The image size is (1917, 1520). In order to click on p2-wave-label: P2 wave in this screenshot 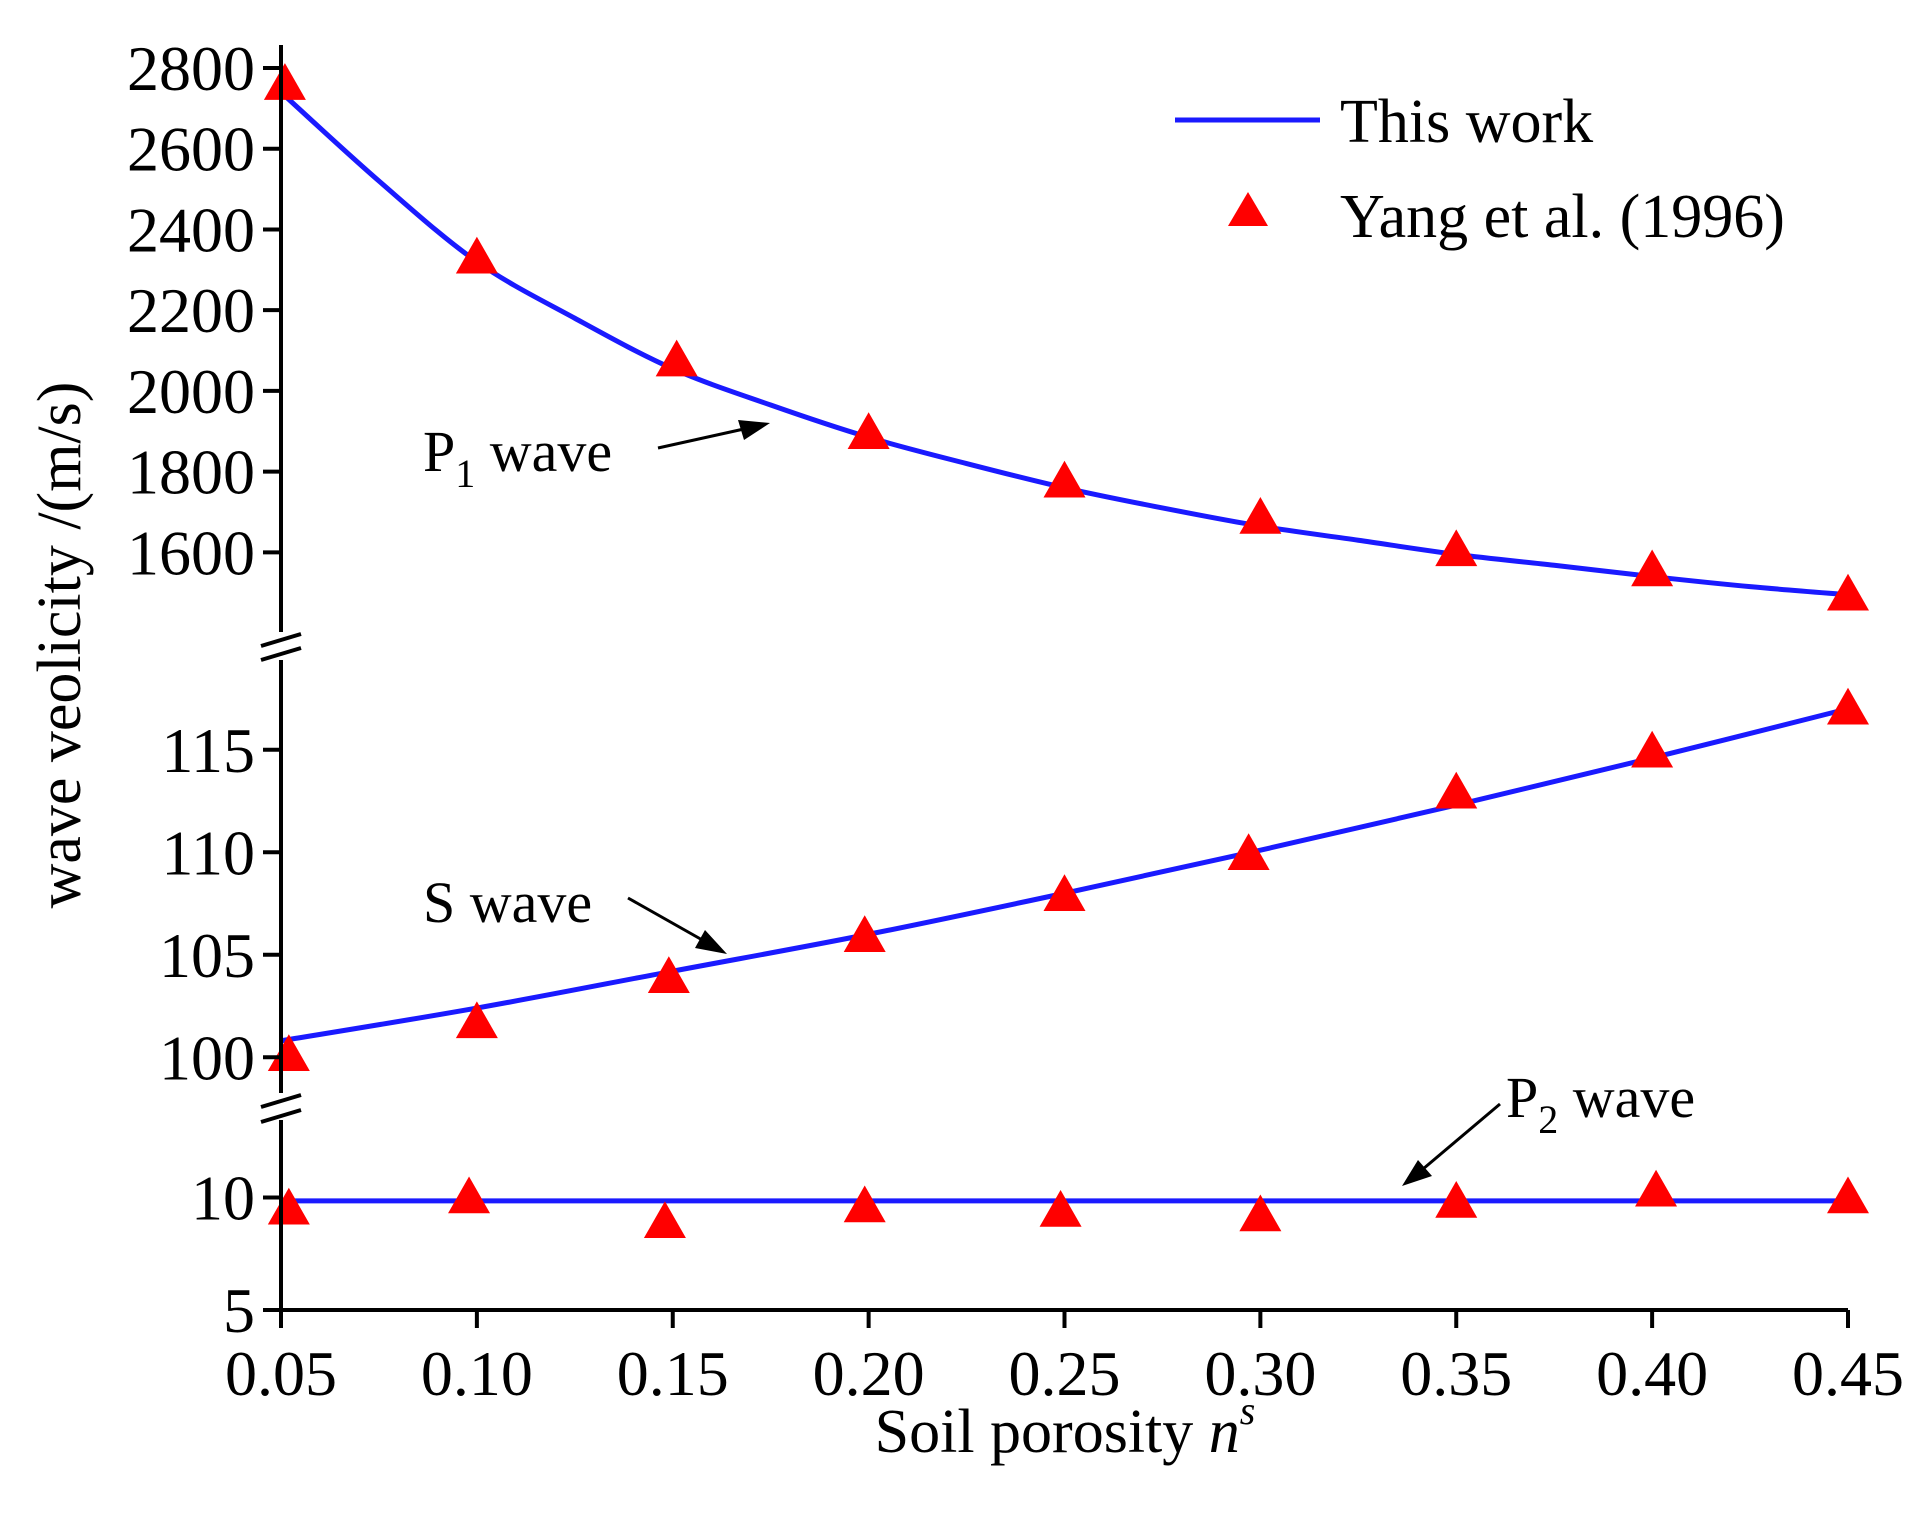, I will do `click(1600, 1103)`.